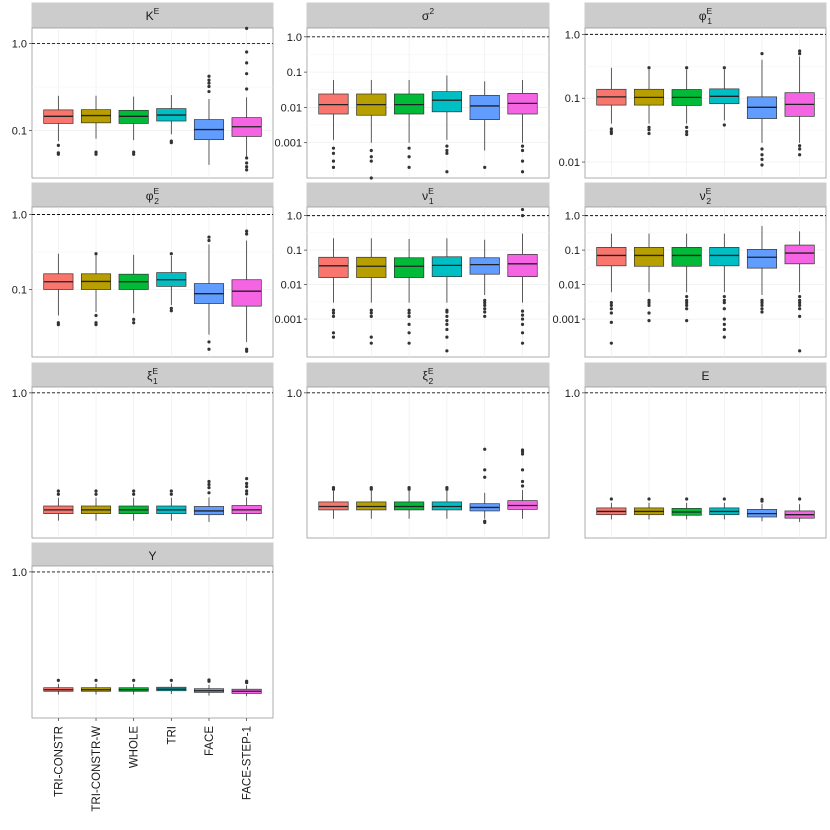  What do you see at coordinates (172, 735) in the screenshot?
I see `x-tick-label: TRI` at bounding box center [172, 735].